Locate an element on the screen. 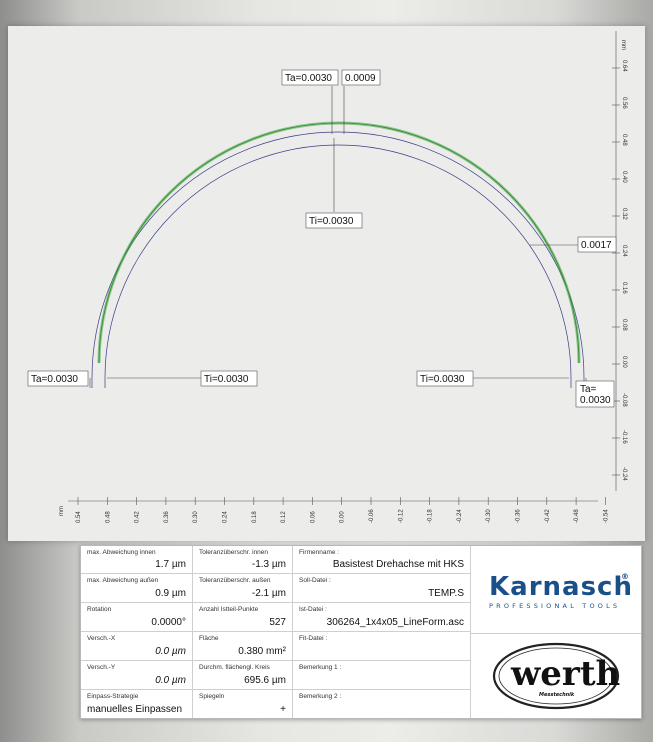 This screenshot has width=653, height=742. cell-rotation: Rotation 0.0000° is located at coordinates (137, 617).